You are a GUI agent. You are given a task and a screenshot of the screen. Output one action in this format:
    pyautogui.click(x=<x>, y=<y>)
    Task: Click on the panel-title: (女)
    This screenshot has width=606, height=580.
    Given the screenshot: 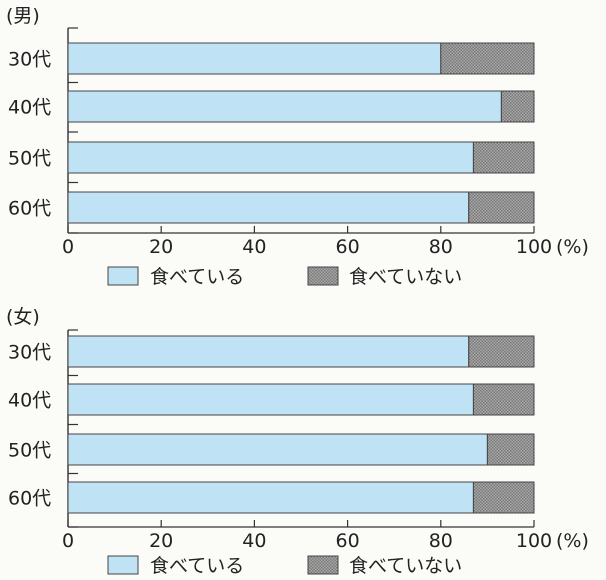 What is the action you would take?
    pyautogui.click(x=23, y=317)
    